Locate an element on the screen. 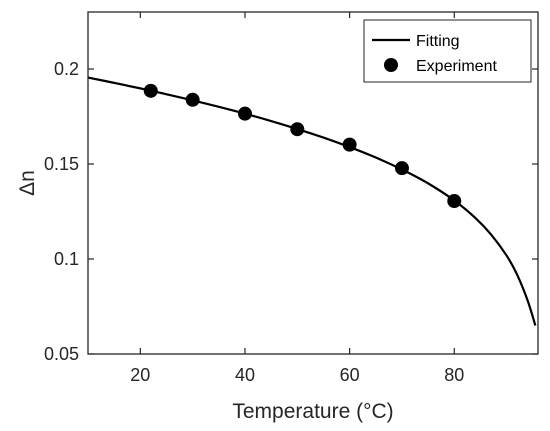  legend-label-experiment: Experiment is located at coordinates (456, 66).